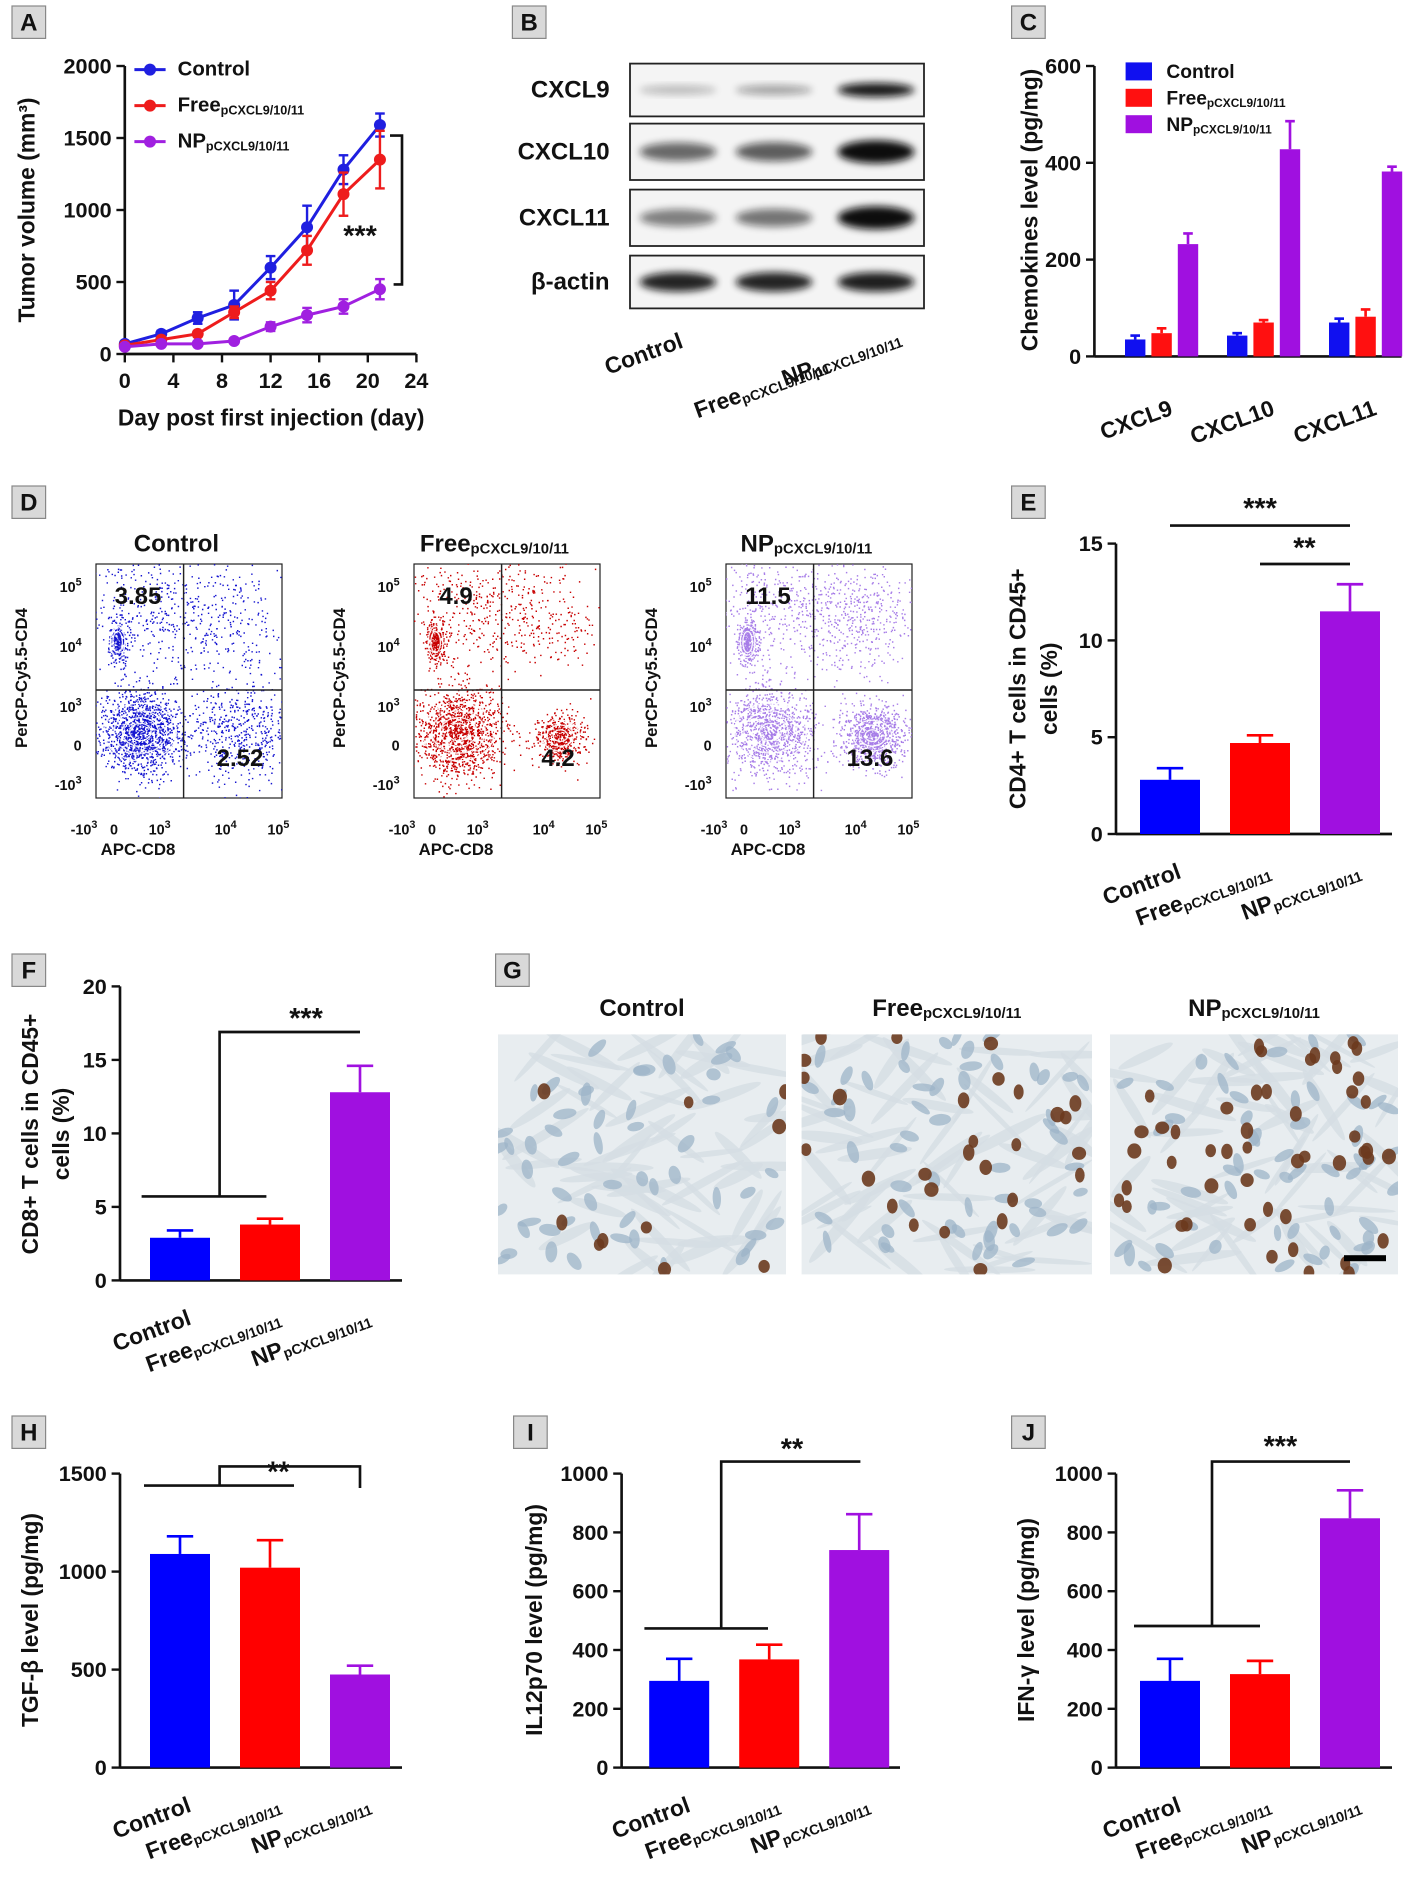 The width and height of the screenshot is (1416, 1887). I want to click on y-tick-label: 500, so click(89, 1669).